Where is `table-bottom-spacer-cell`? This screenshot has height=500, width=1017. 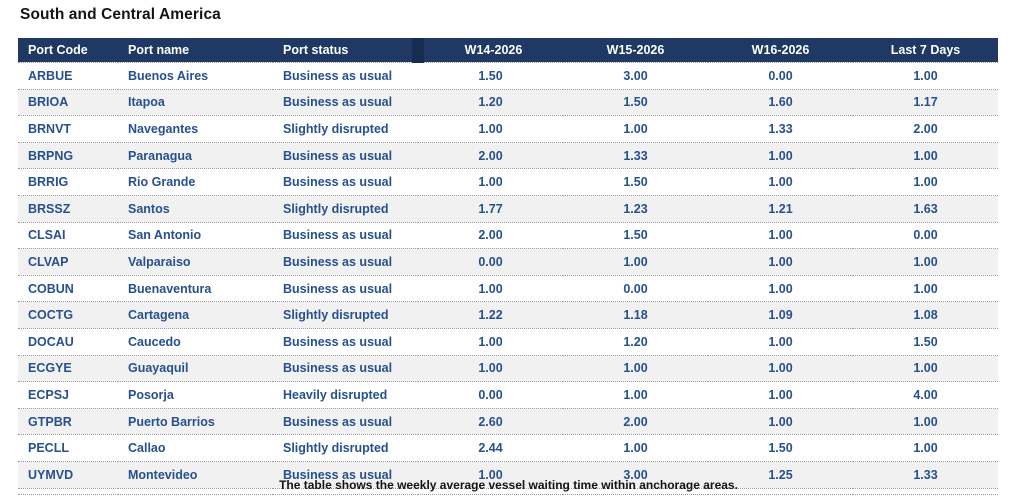
table-bottom-spacer-cell is located at coordinates (508, 491).